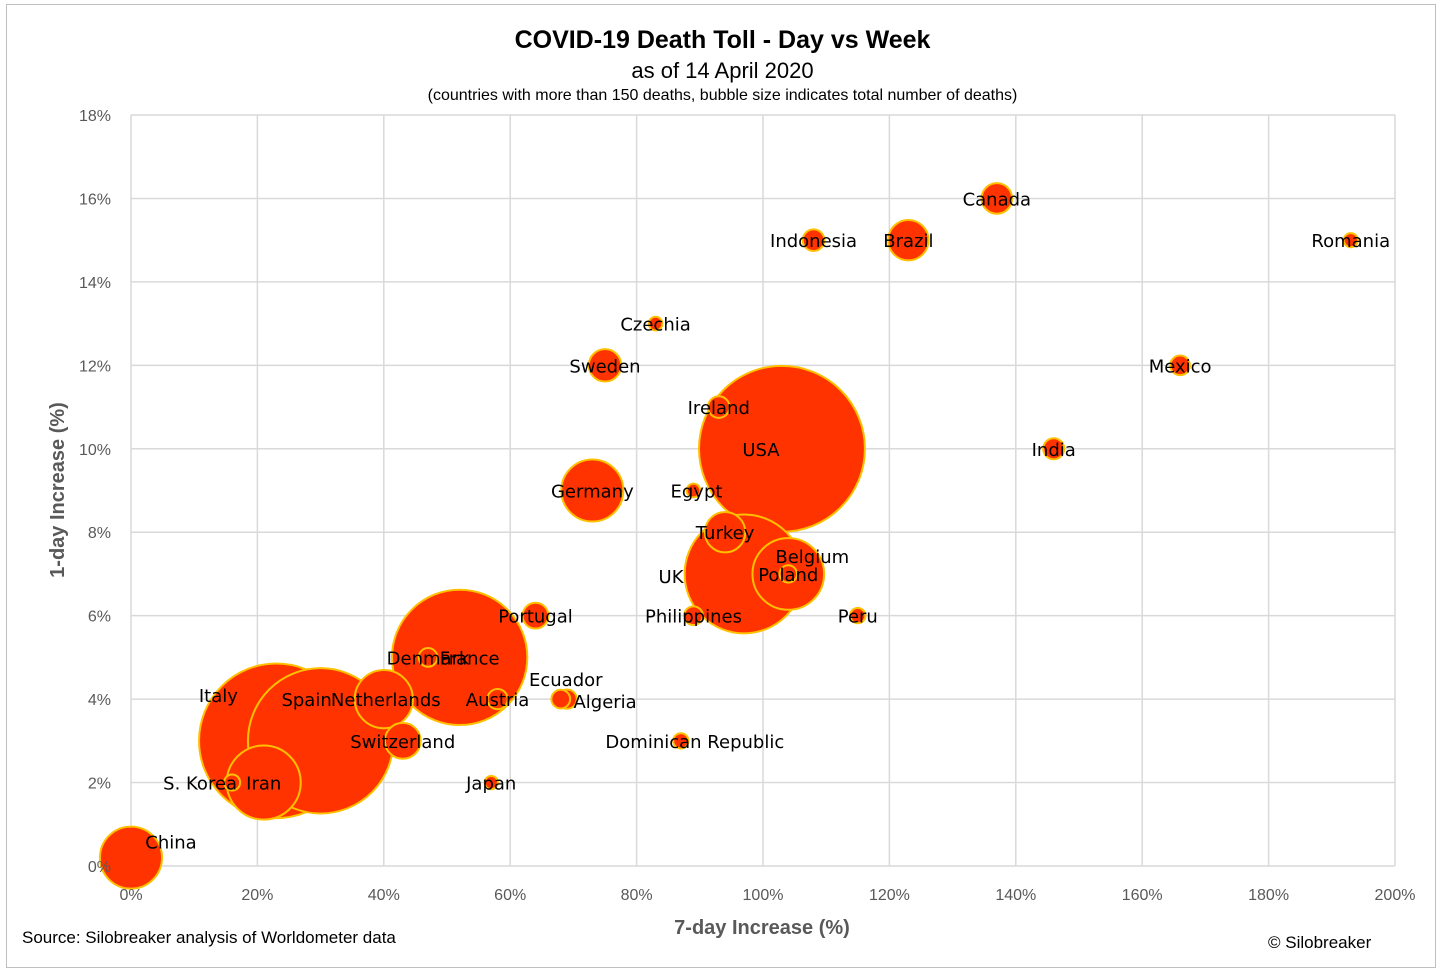 The height and width of the screenshot is (975, 1445). What do you see at coordinates (722, 40) in the screenshot?
I see `chart-title: COVID-19 Death Toll - Day vs Week` at bounding box center [722, 40].